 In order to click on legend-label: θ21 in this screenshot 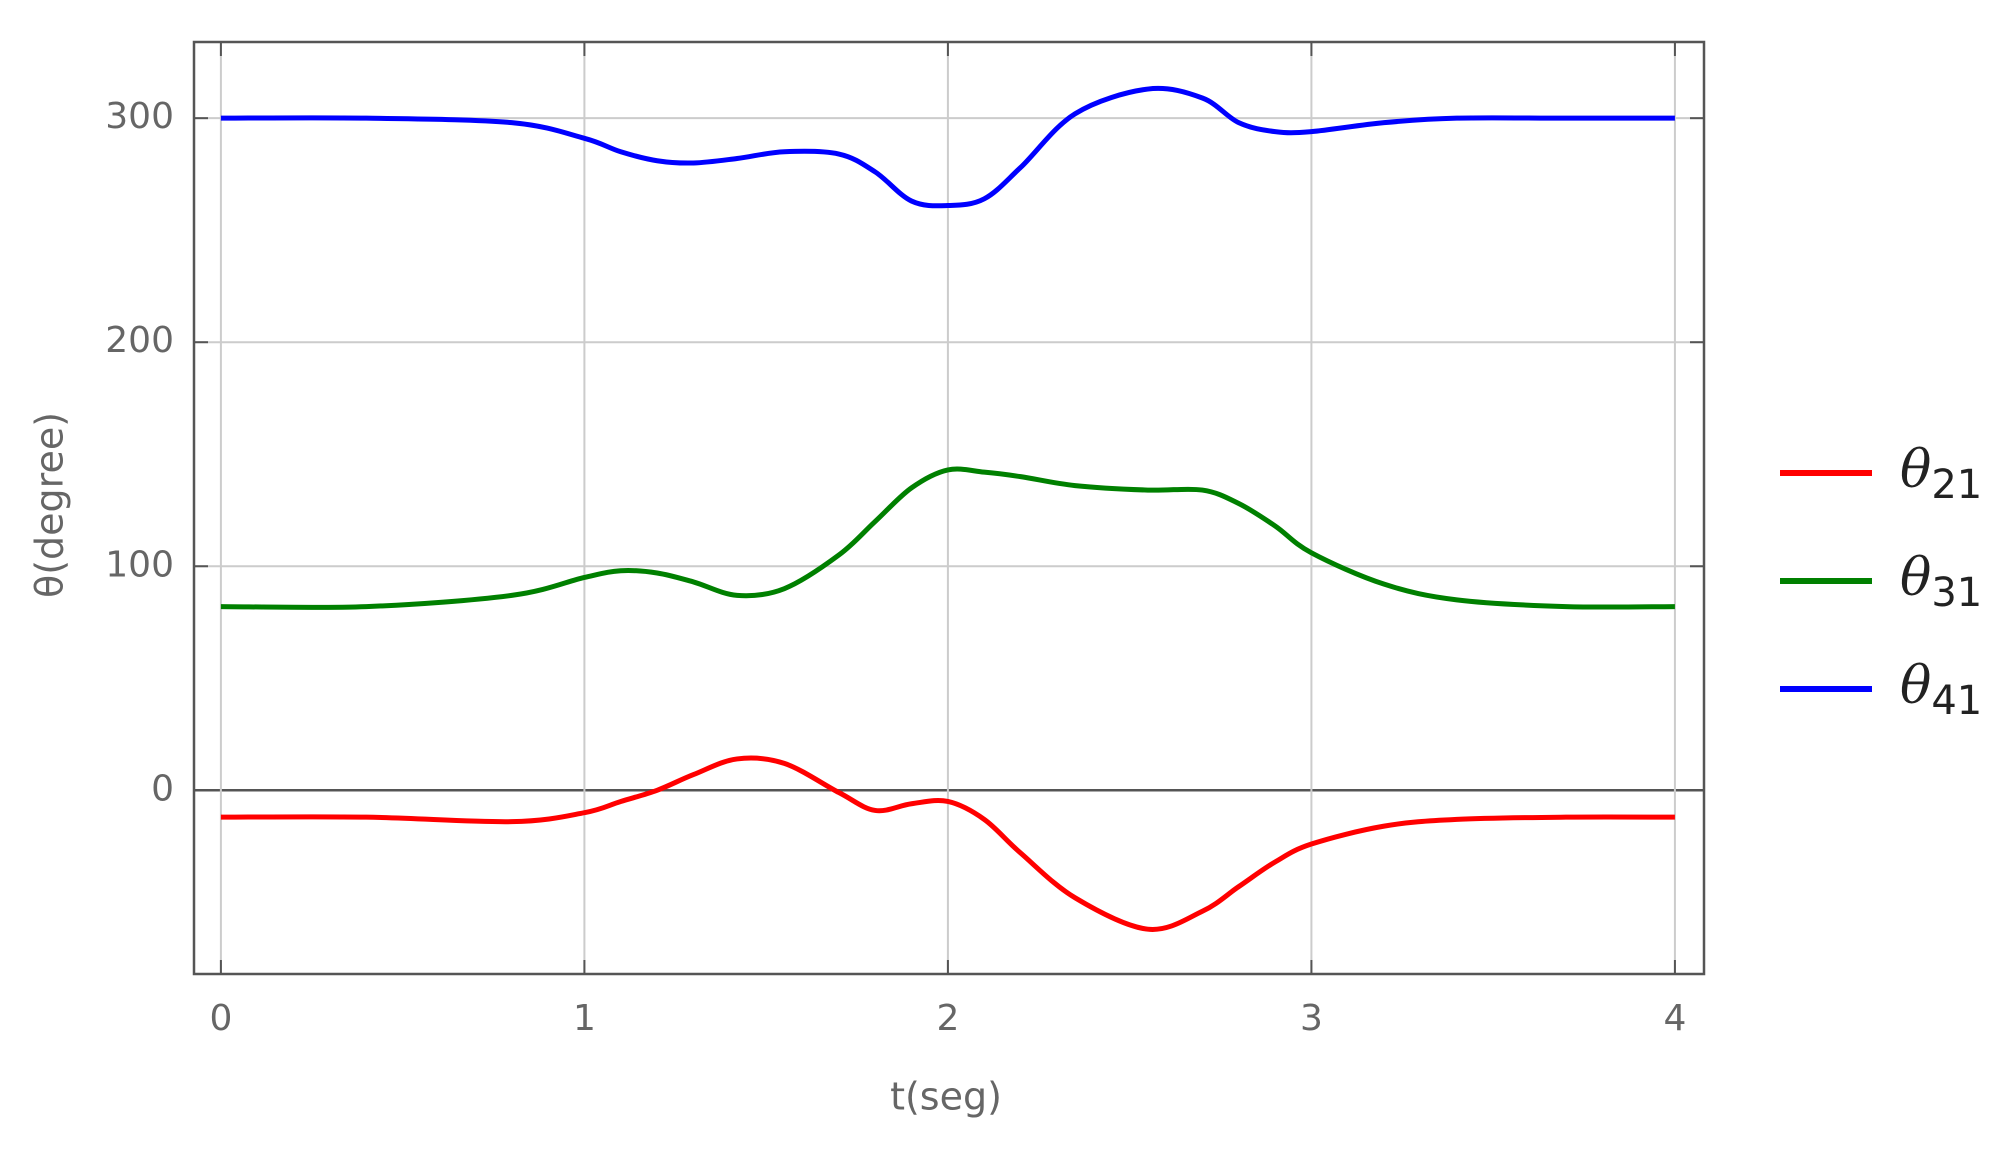, I will do `click(1941, 474)`.